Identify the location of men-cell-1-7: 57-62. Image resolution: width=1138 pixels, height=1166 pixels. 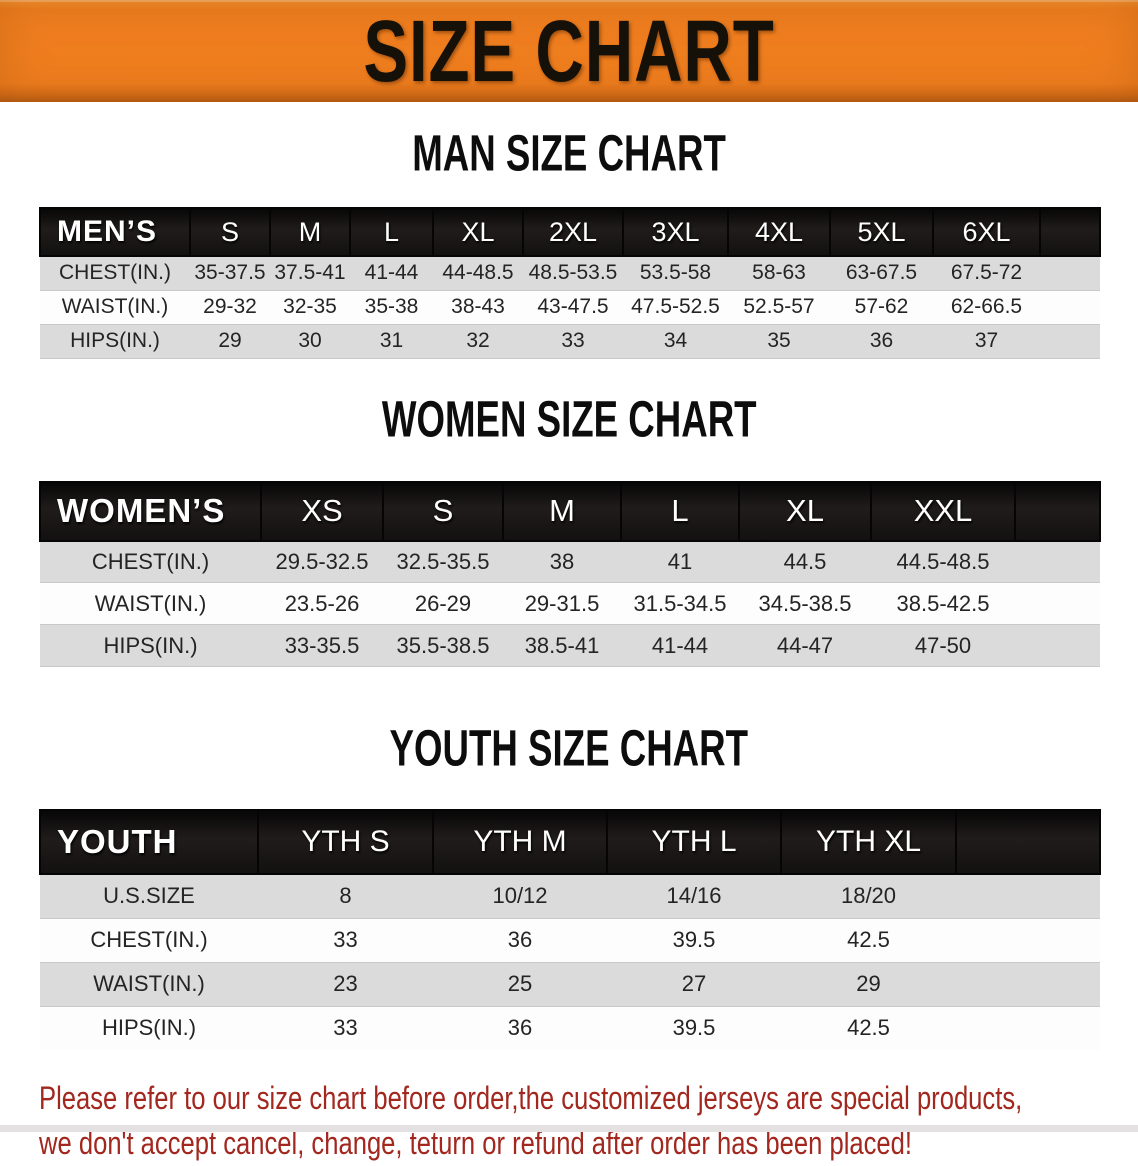
(881, 306).